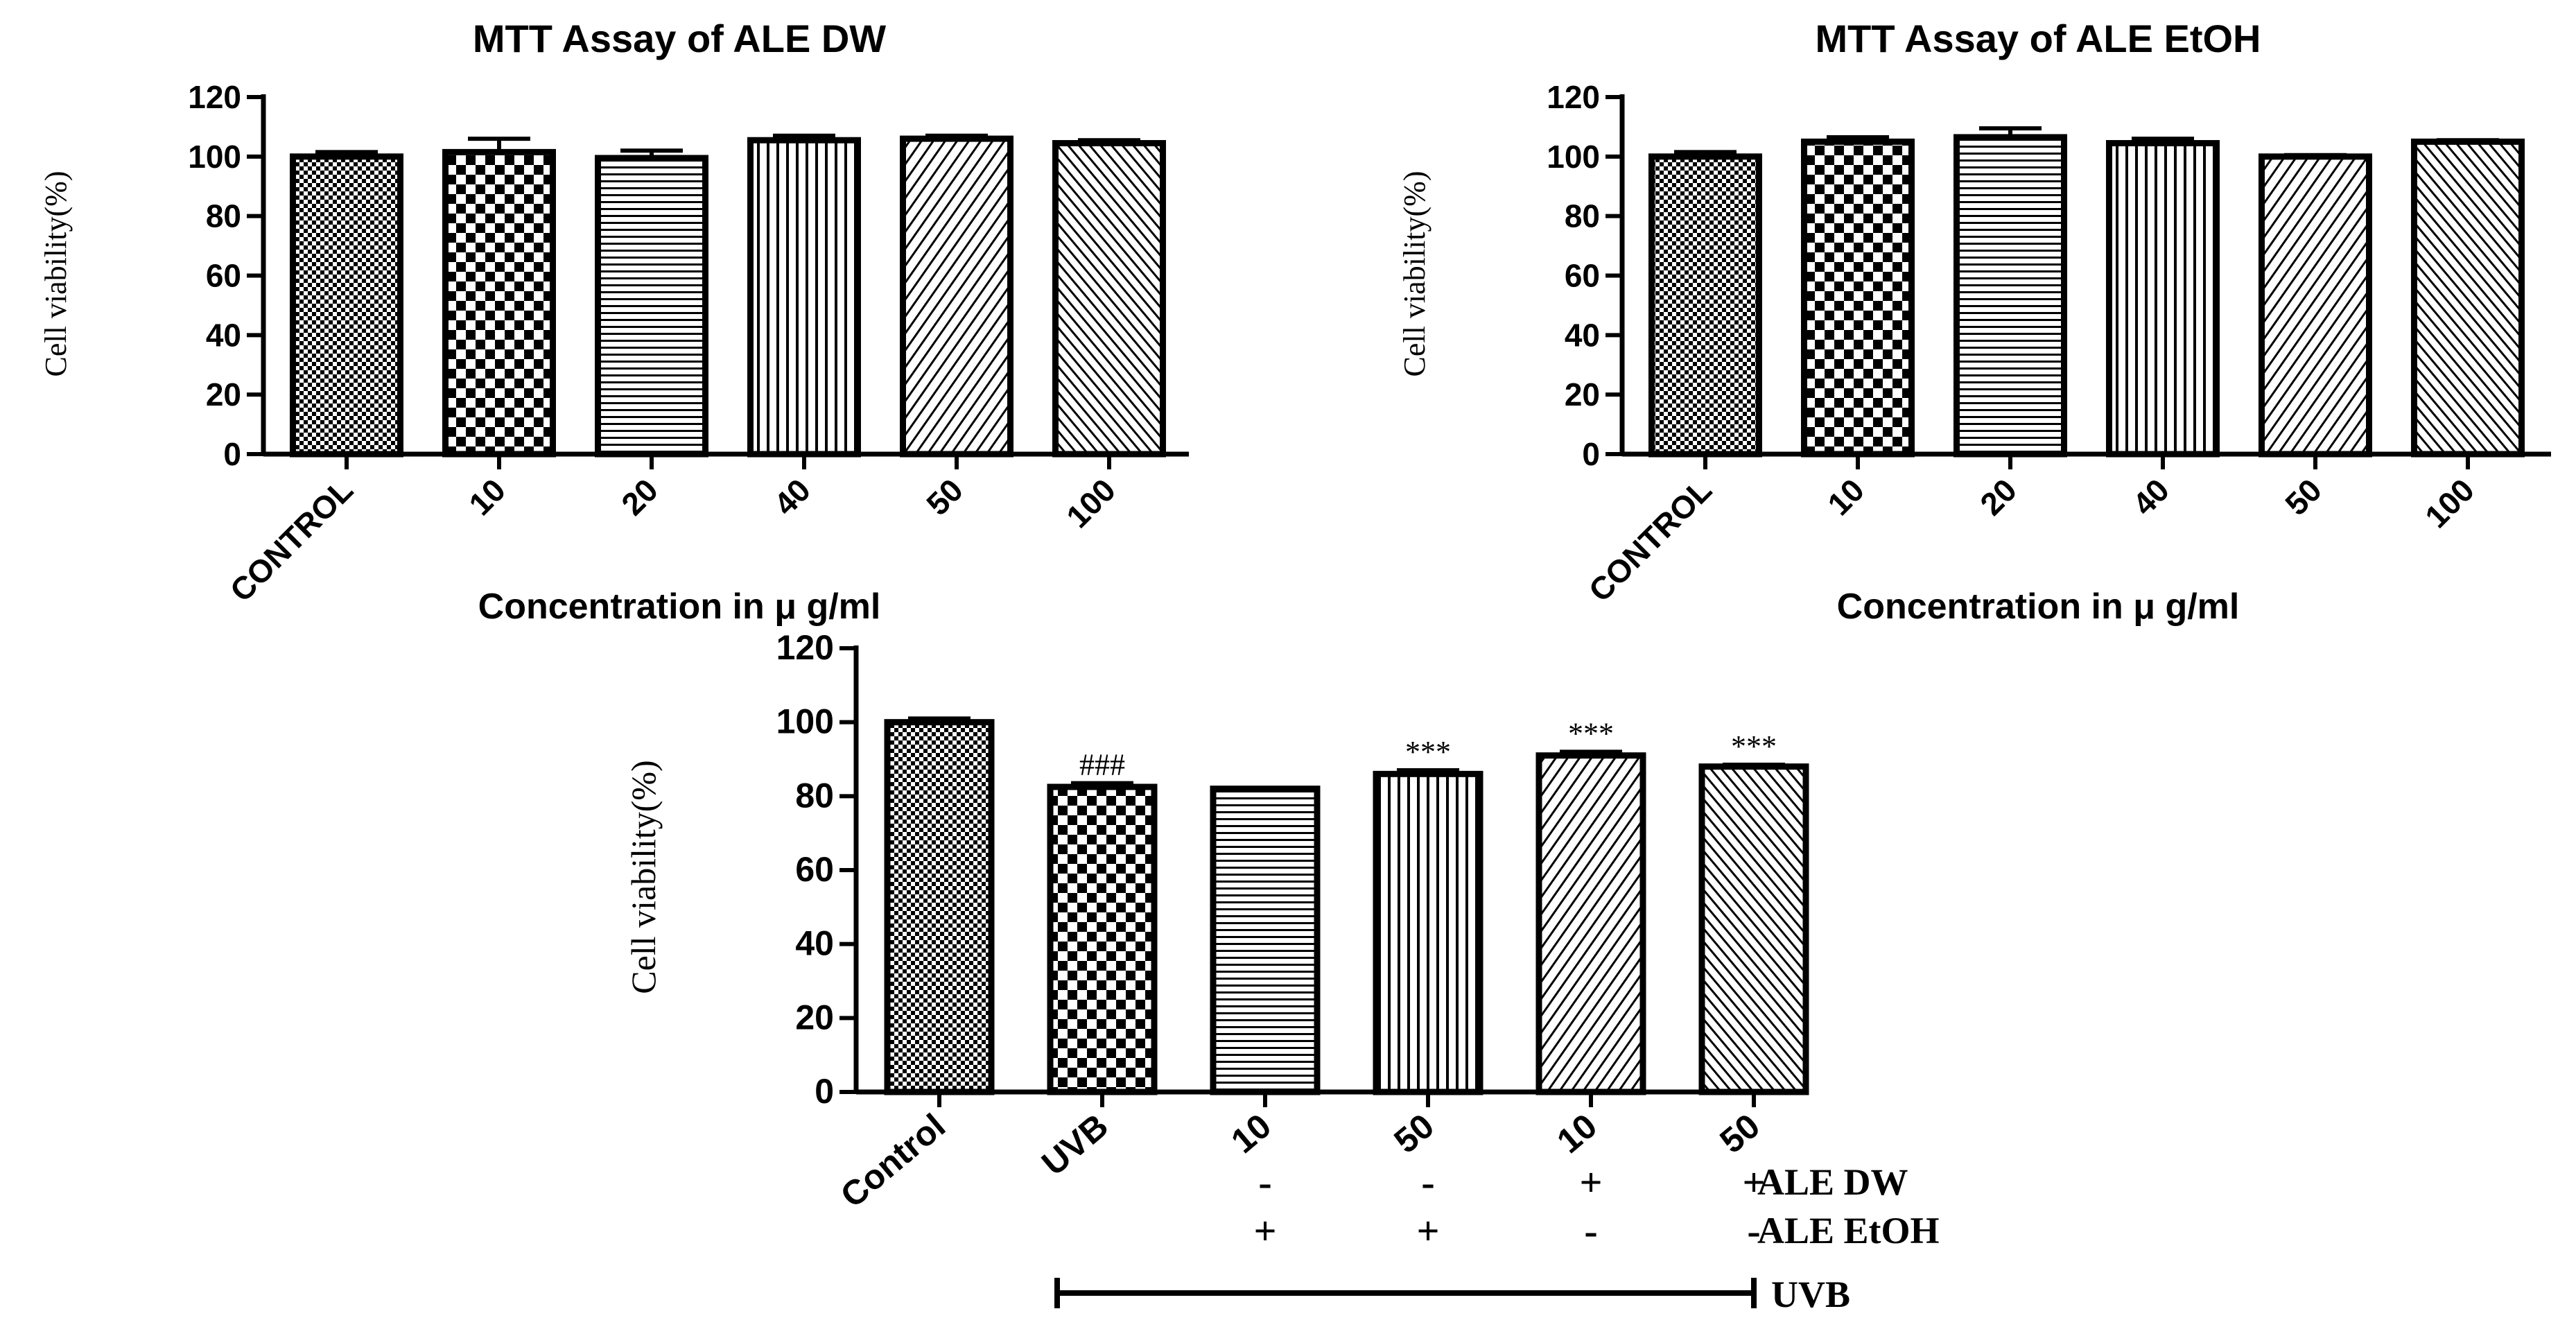 The image size is (2576, 1327). Describe the element at coordinates (1832, 1182) in the screenshot. I see `treatment-row-label: ALE DW` at that location.